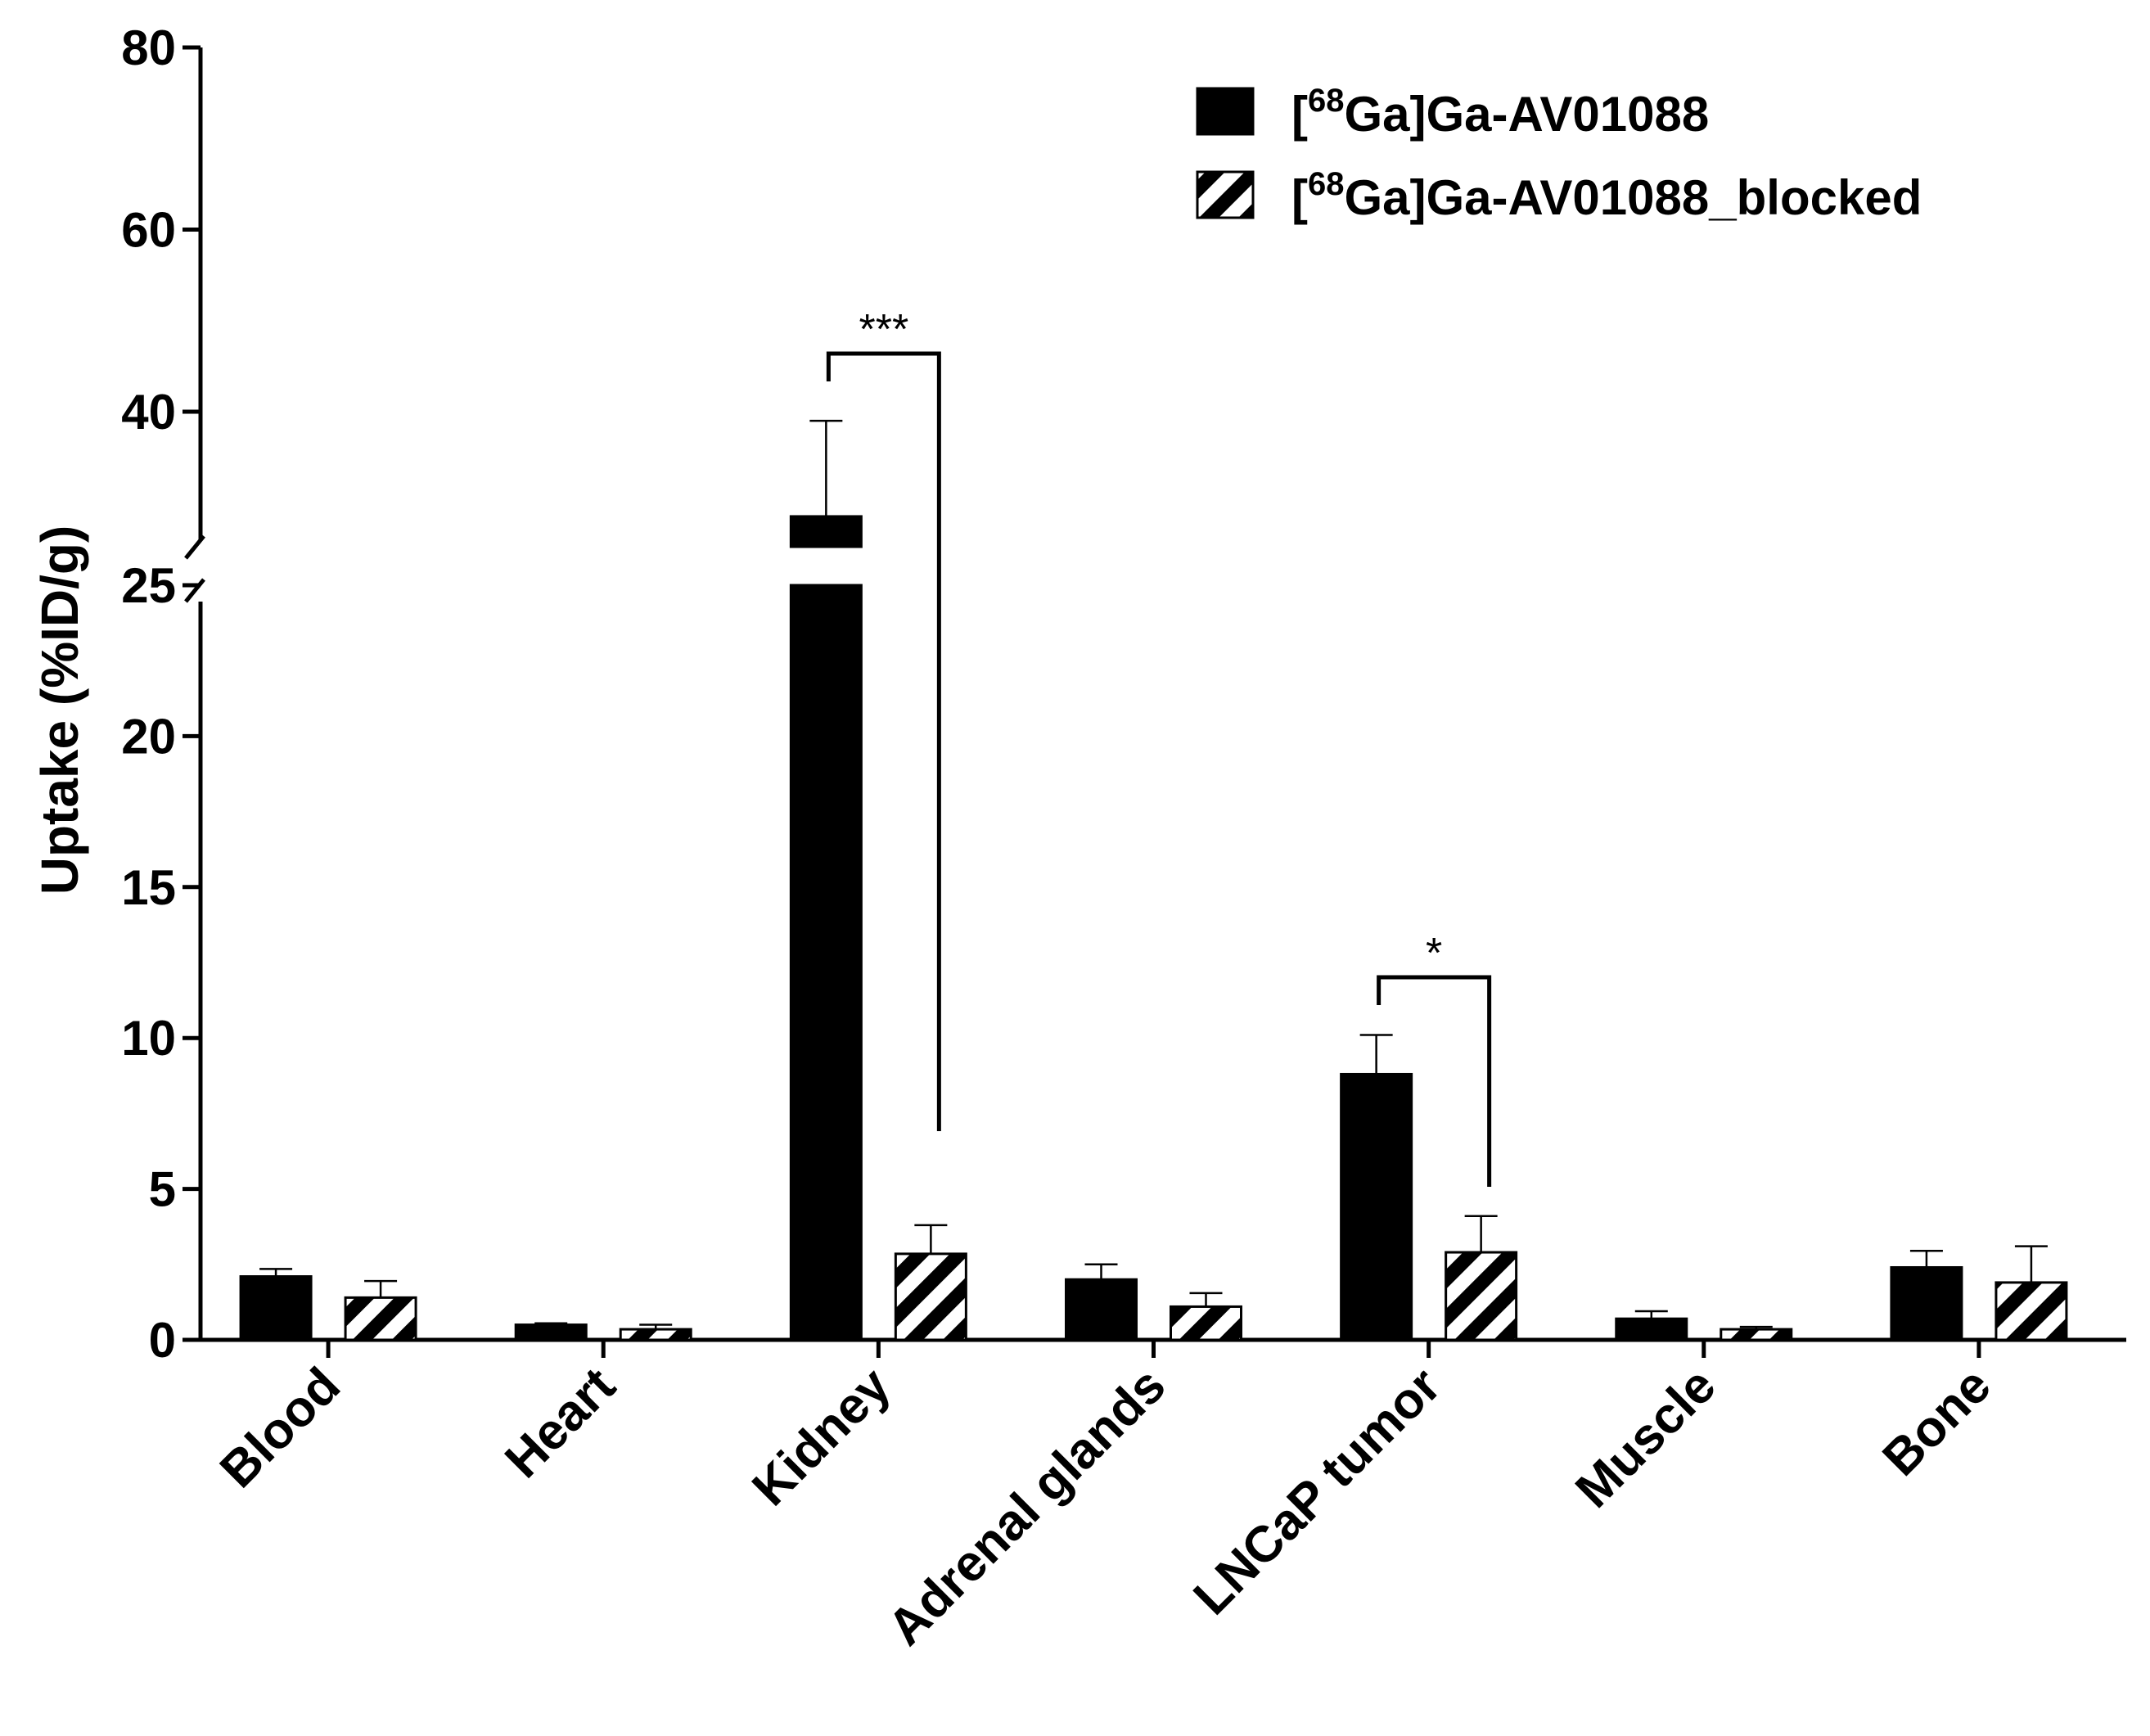 This screenshot has width=2150, height=1736. Describe the element at coordinates (148, 736) in the screenshot. I see `y-tick-label: 20` at that location.